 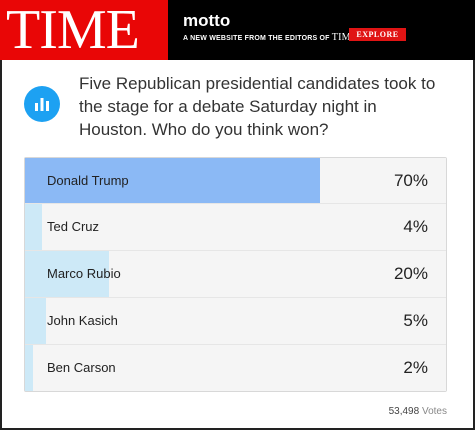 I want to click on bar-chart-icon, so click(x=42, y=104).